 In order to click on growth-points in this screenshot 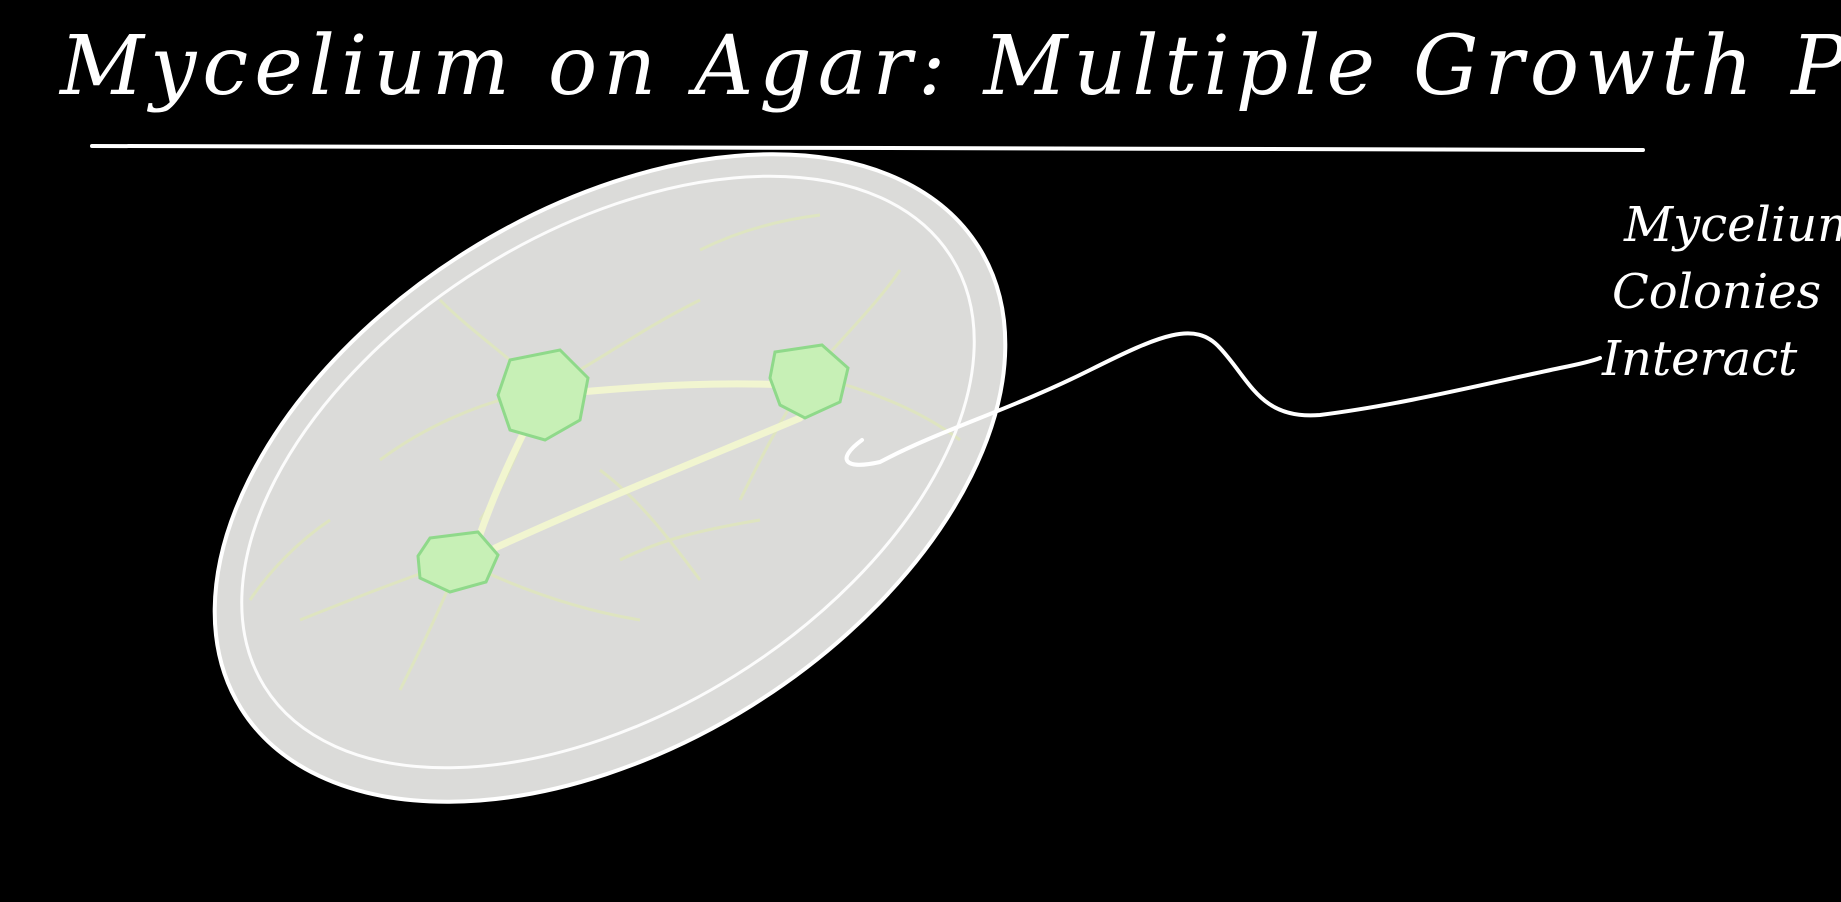, I will do `click(633, 468)`.